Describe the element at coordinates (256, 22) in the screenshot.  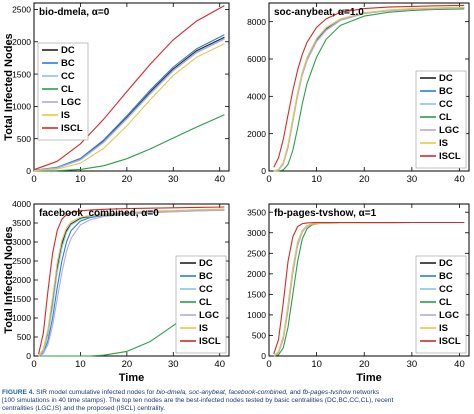
I see `y-tick-label: 8000` at that location.